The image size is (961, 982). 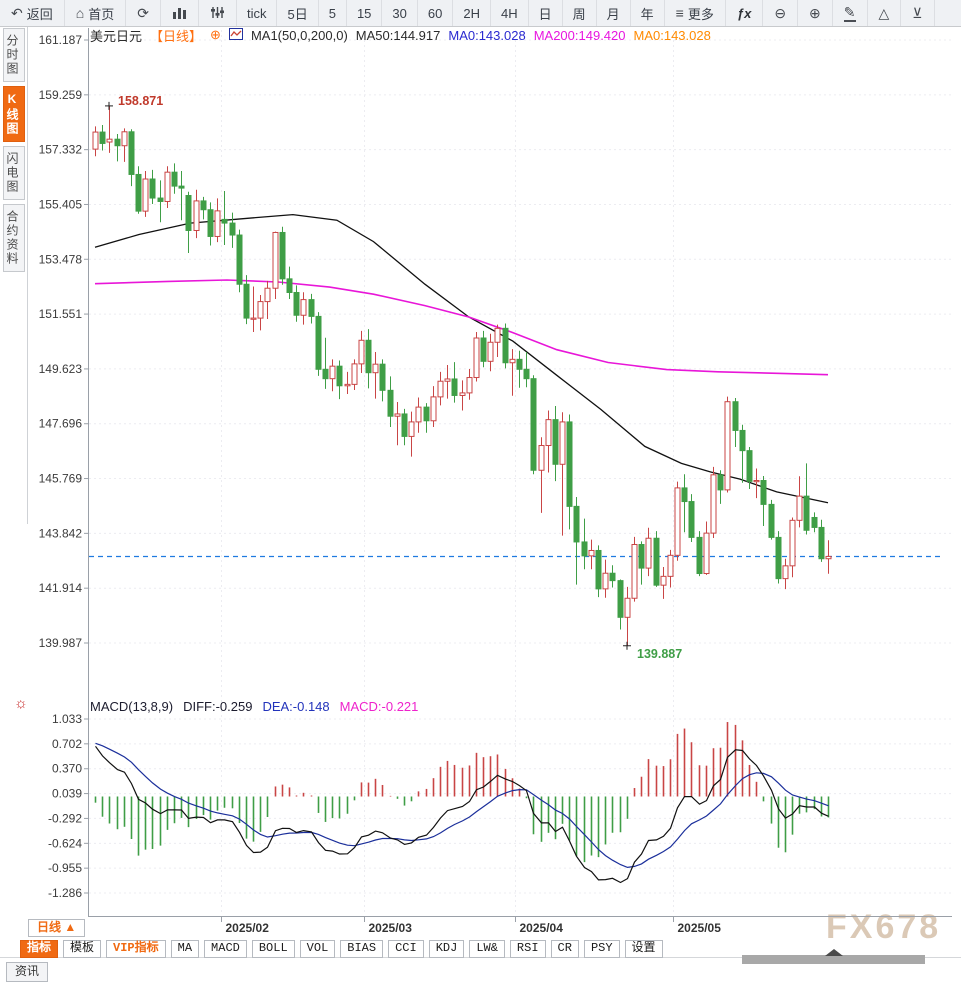 I want to click on svg-text: 151.551, so click(x=61, y=314).